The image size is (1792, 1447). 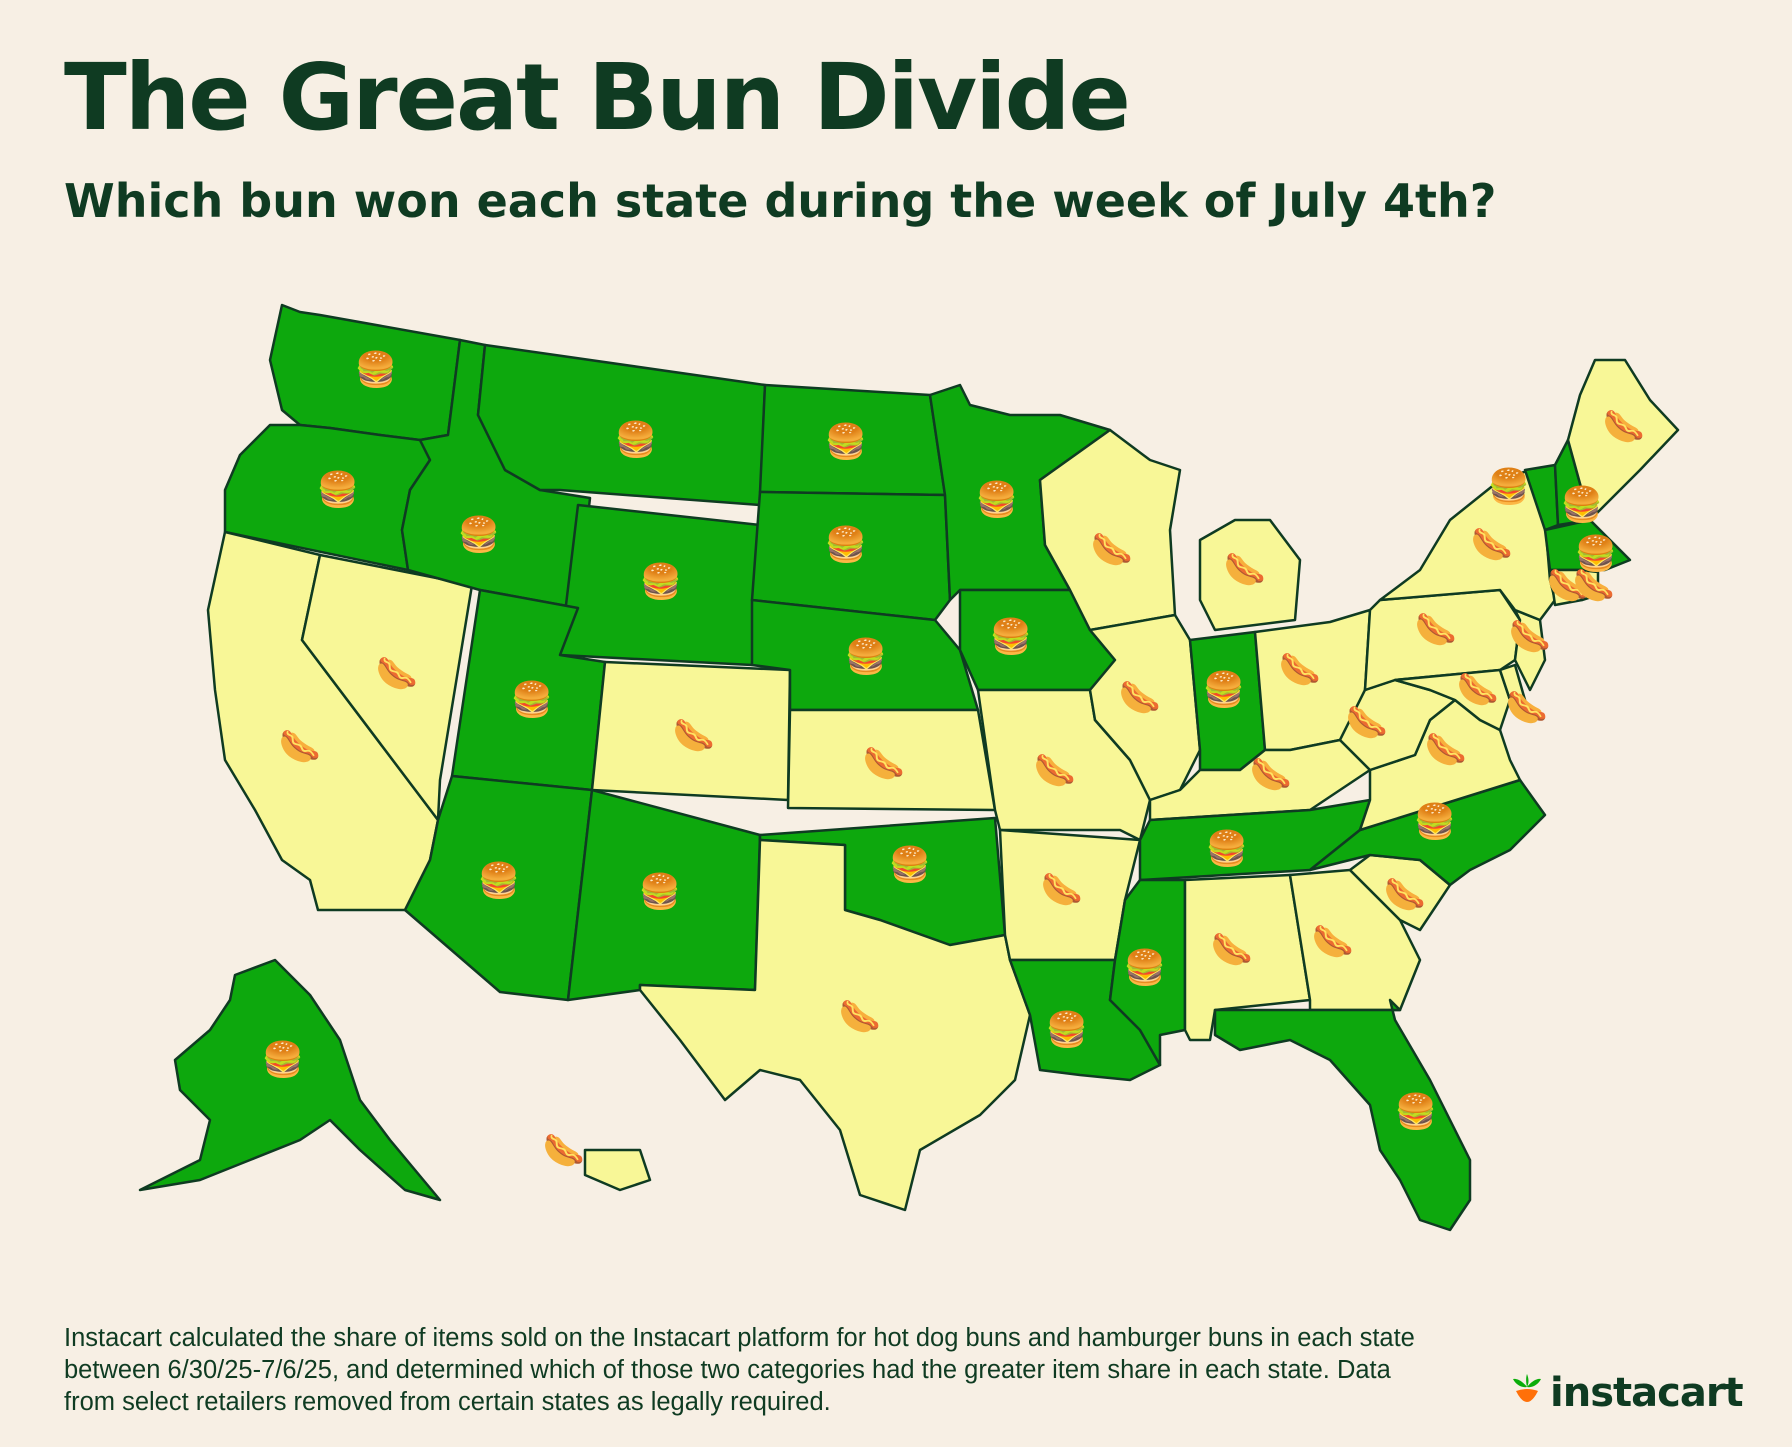 What do you see at coordinates (1527, 1388) in the screenshot?
I see `carrot-icon` at bounding box center [1527, 1388].